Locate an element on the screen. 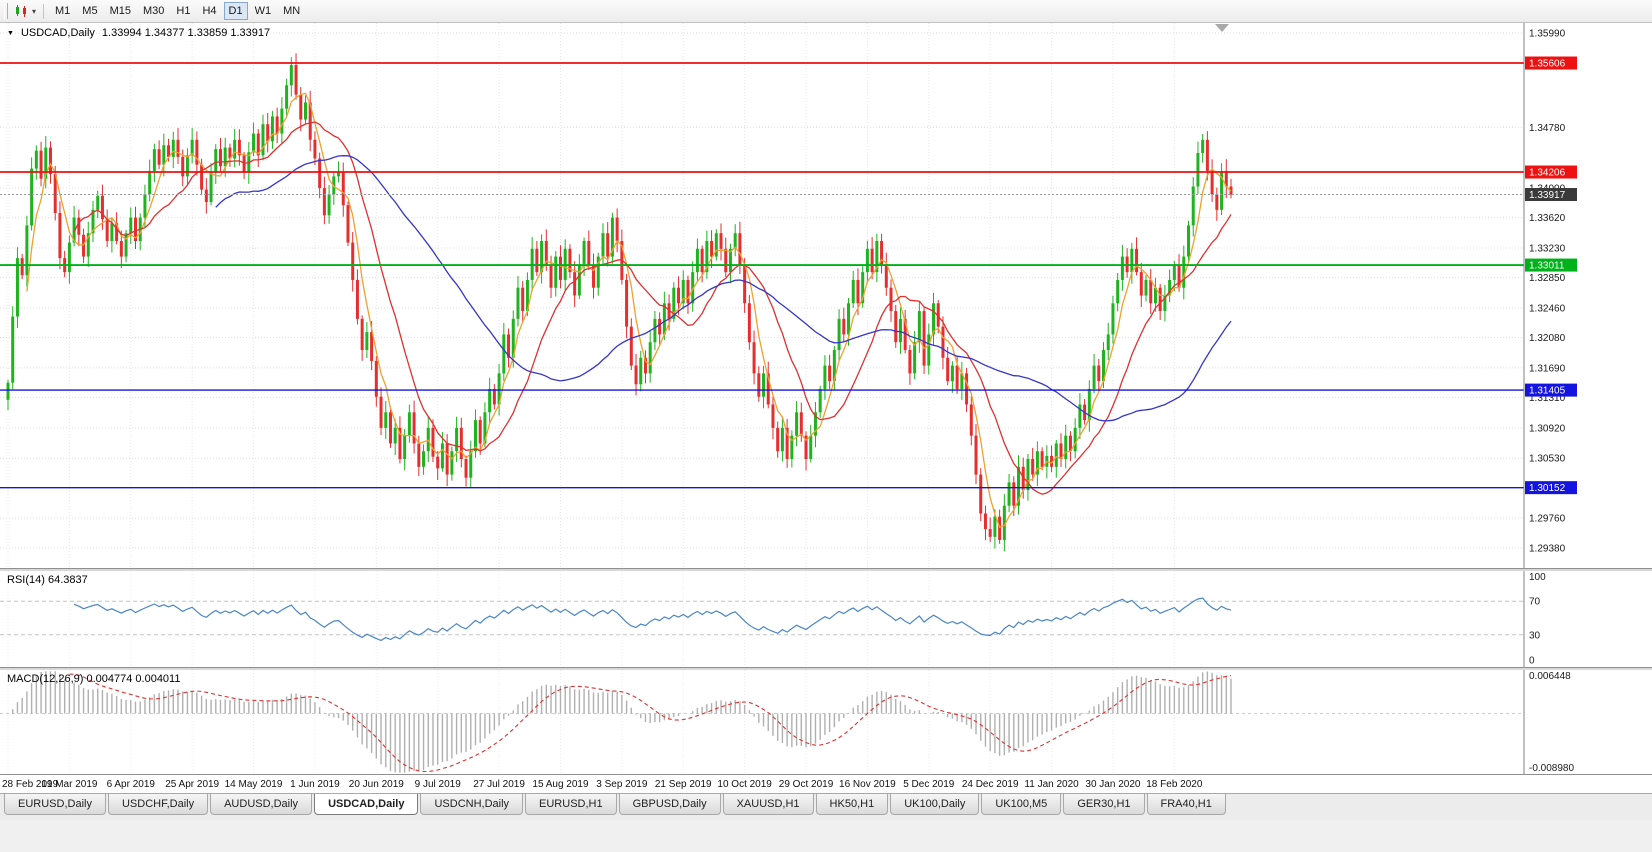 Image resolution: width=1652 pixels, height=852 pixels. window-bottom-area is located at coordinates (826, 836).